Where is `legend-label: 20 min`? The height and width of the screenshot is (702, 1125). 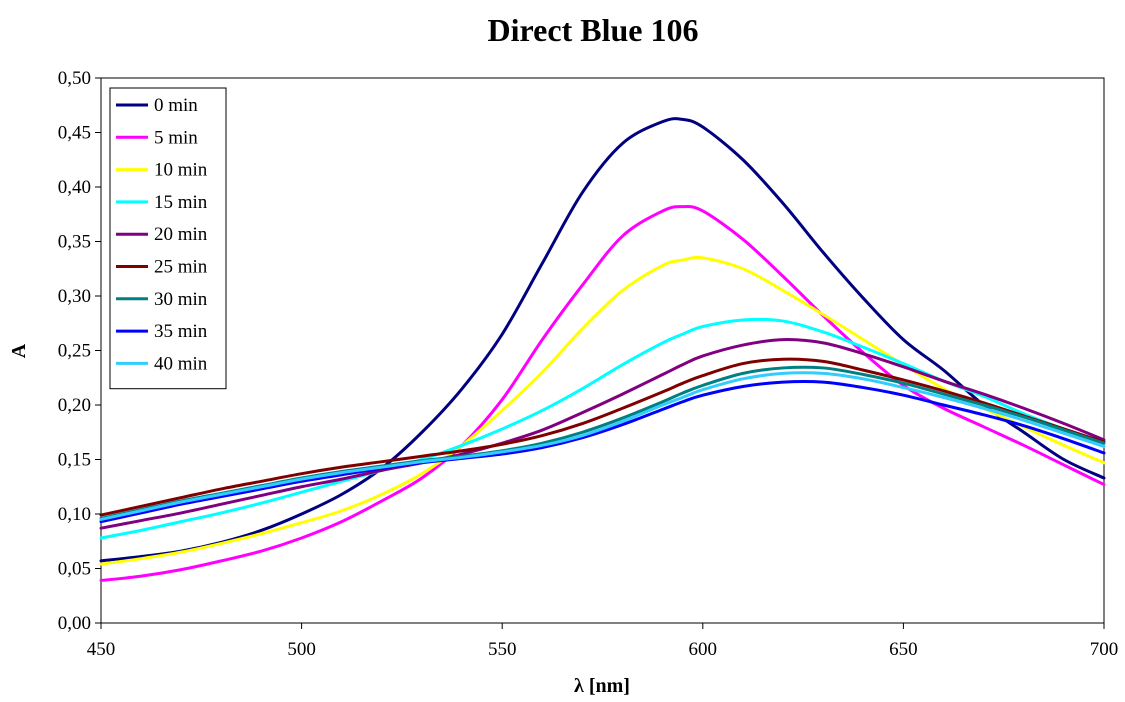
legend-label: 20 min is located at coordinates (181, 234).